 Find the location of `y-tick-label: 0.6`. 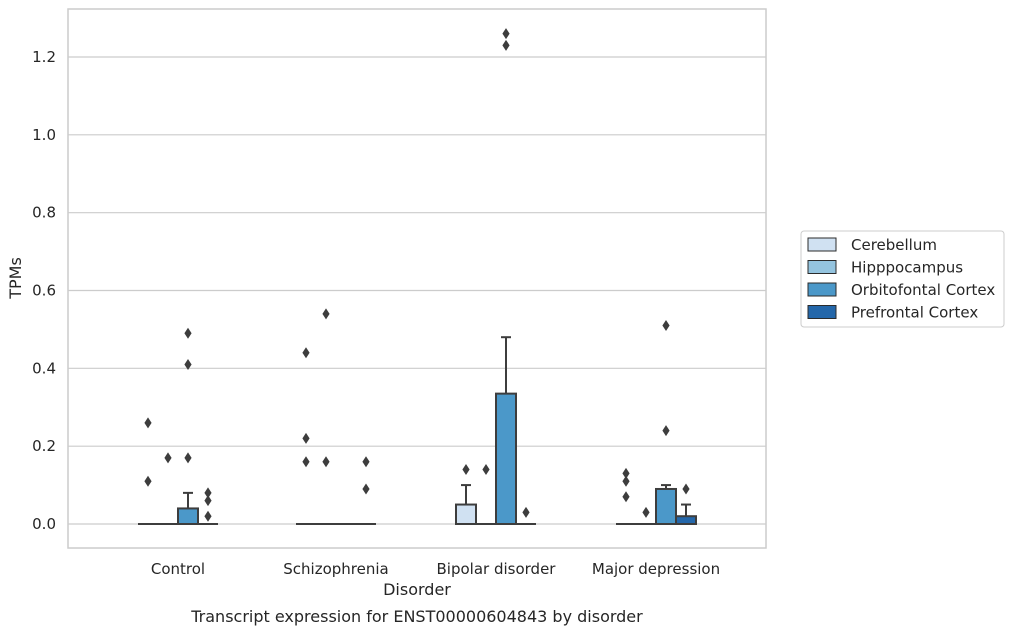

y-tick-label: 0.6 is located at coordinates (44, 291).